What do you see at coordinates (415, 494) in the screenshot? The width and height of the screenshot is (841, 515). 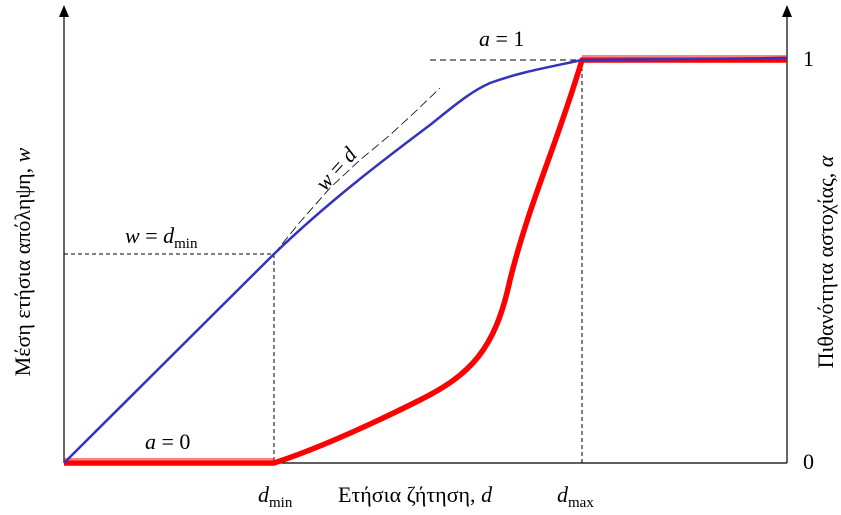 I see `x-axis-label: Ετήσια ζήτηση, d` at bounding box center [415, 494].